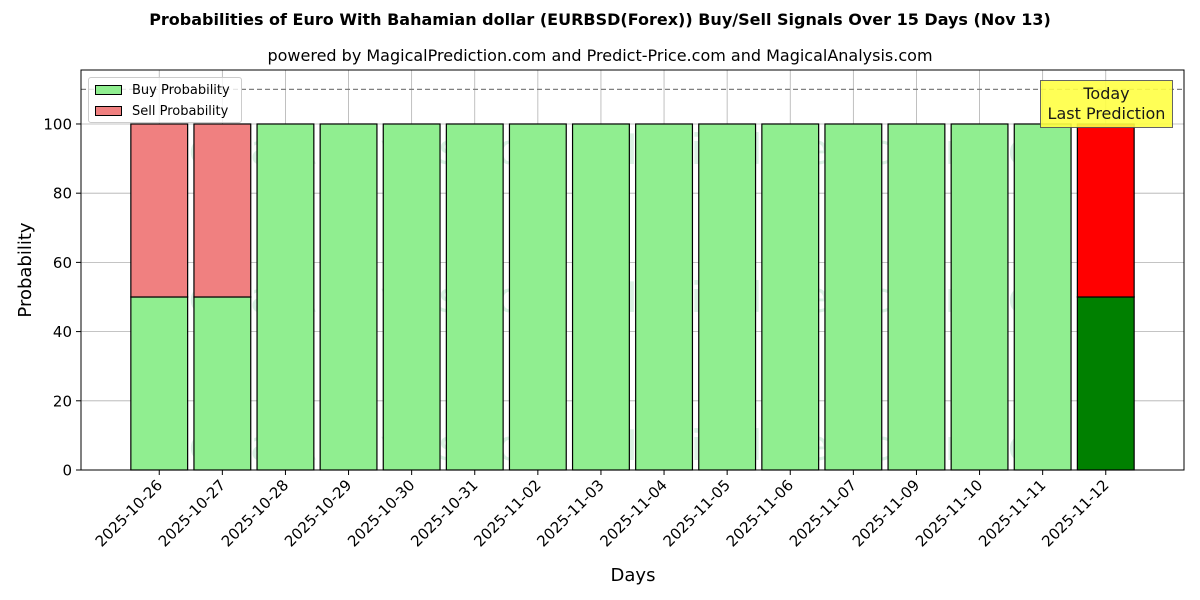 This screenshot has height=600, width=1200. Describe the element at coordinates (507, 513) in the screenshot. I see `x-tick-label: 2025-11-02` at that location.